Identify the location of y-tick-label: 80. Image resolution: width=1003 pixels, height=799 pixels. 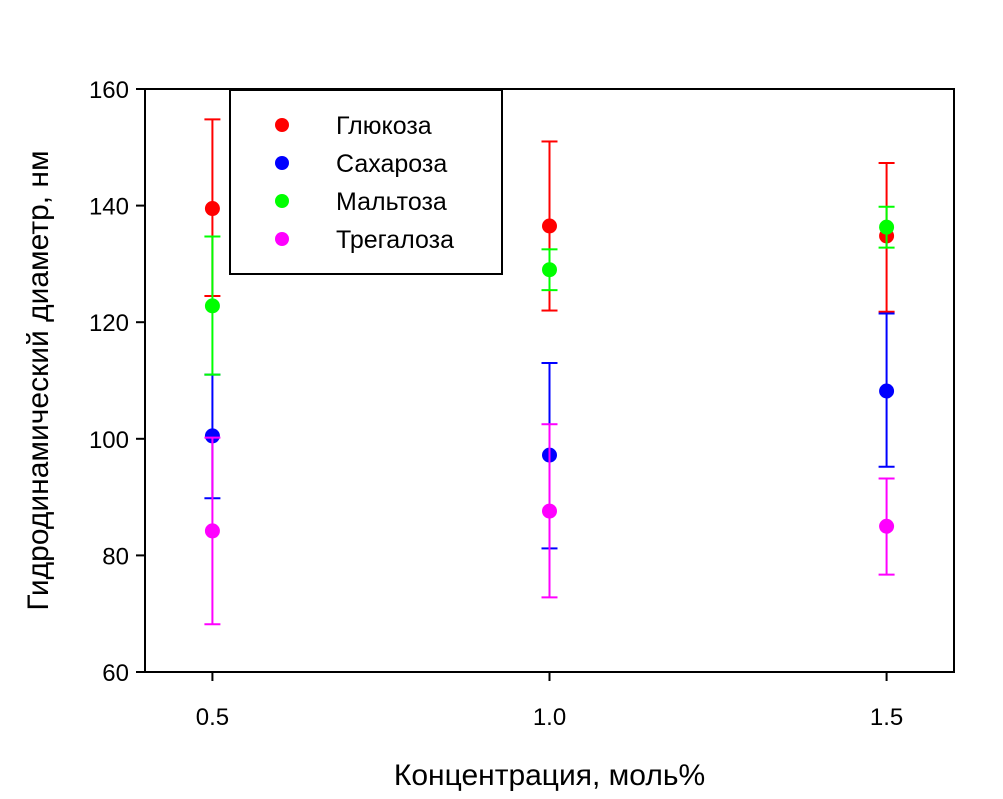
(115, 556).